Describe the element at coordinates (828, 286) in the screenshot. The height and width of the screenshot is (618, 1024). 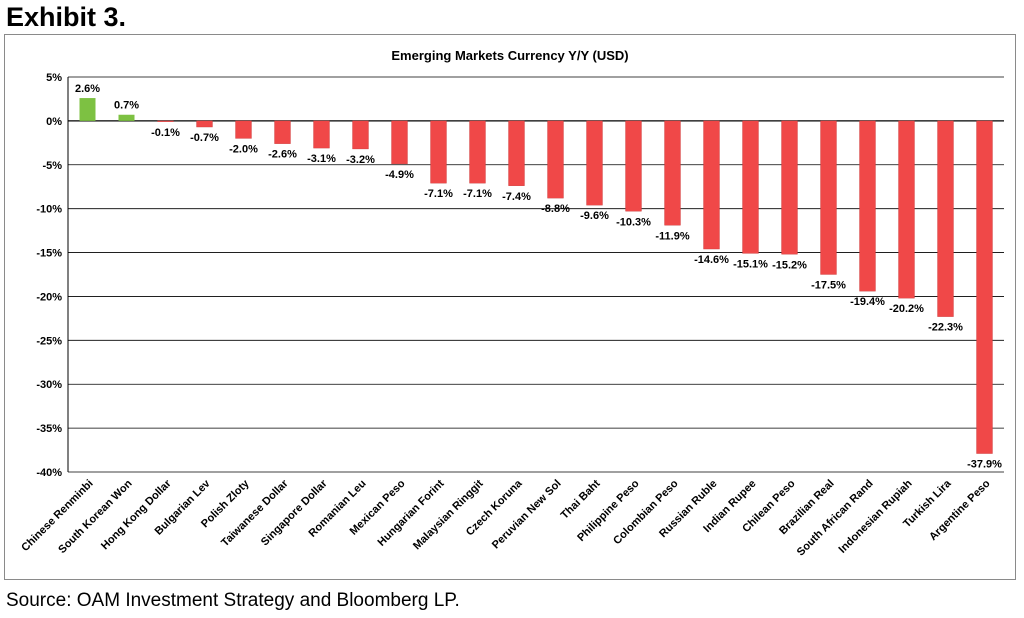
I see `data-label: -17.5%` at that location.